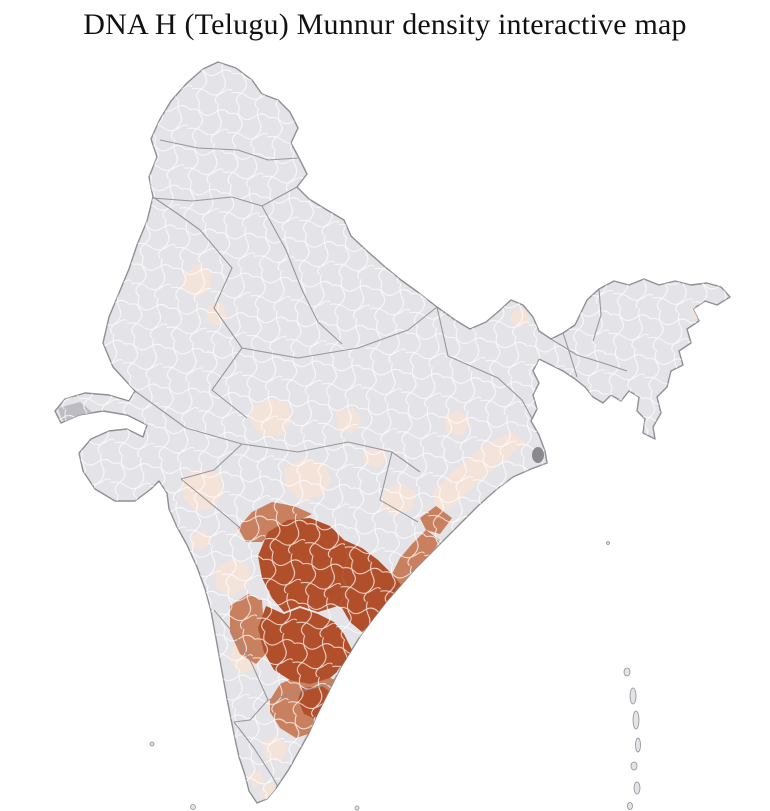  Describe the element at coordinates (329, 749) in the screenshot. I see `district-cluster-low` at that location.